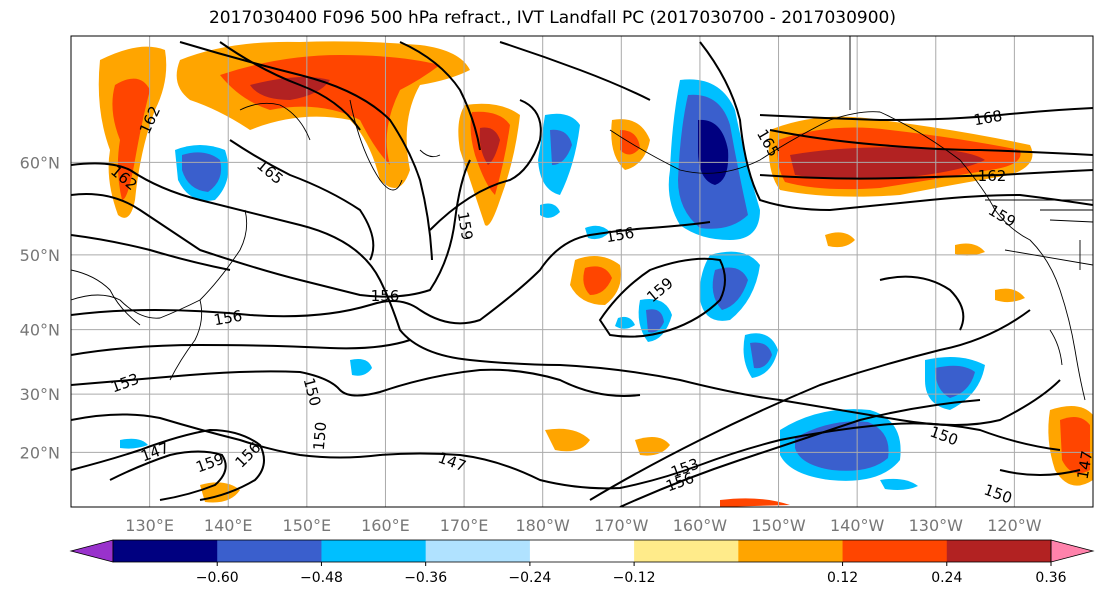 The width and height of the screenshot is (1105, 601). What do you see at coordinates (307, 525) in the screenshot?
I see `longitude-label: 150°E` at bounding box center [307, 525].